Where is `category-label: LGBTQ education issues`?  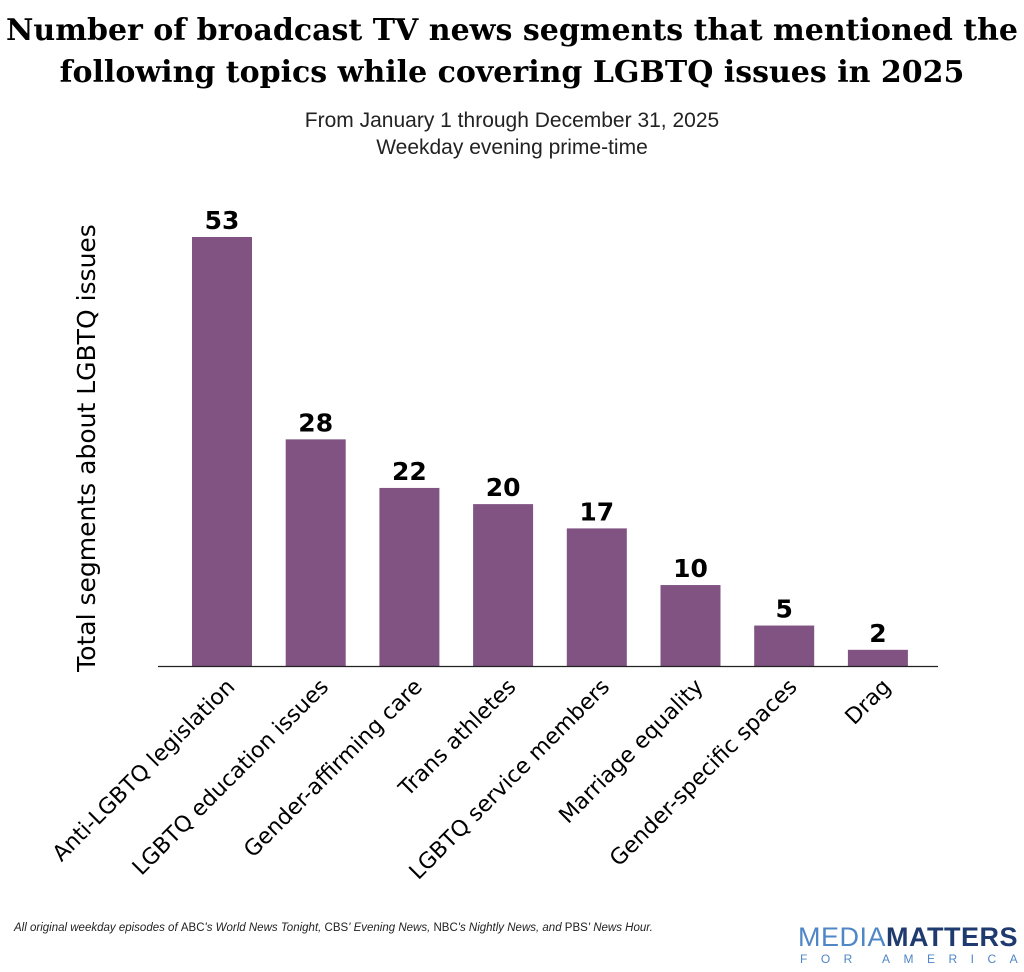 category-label: LGBTQ education issues is located at coordinates (231, 778).